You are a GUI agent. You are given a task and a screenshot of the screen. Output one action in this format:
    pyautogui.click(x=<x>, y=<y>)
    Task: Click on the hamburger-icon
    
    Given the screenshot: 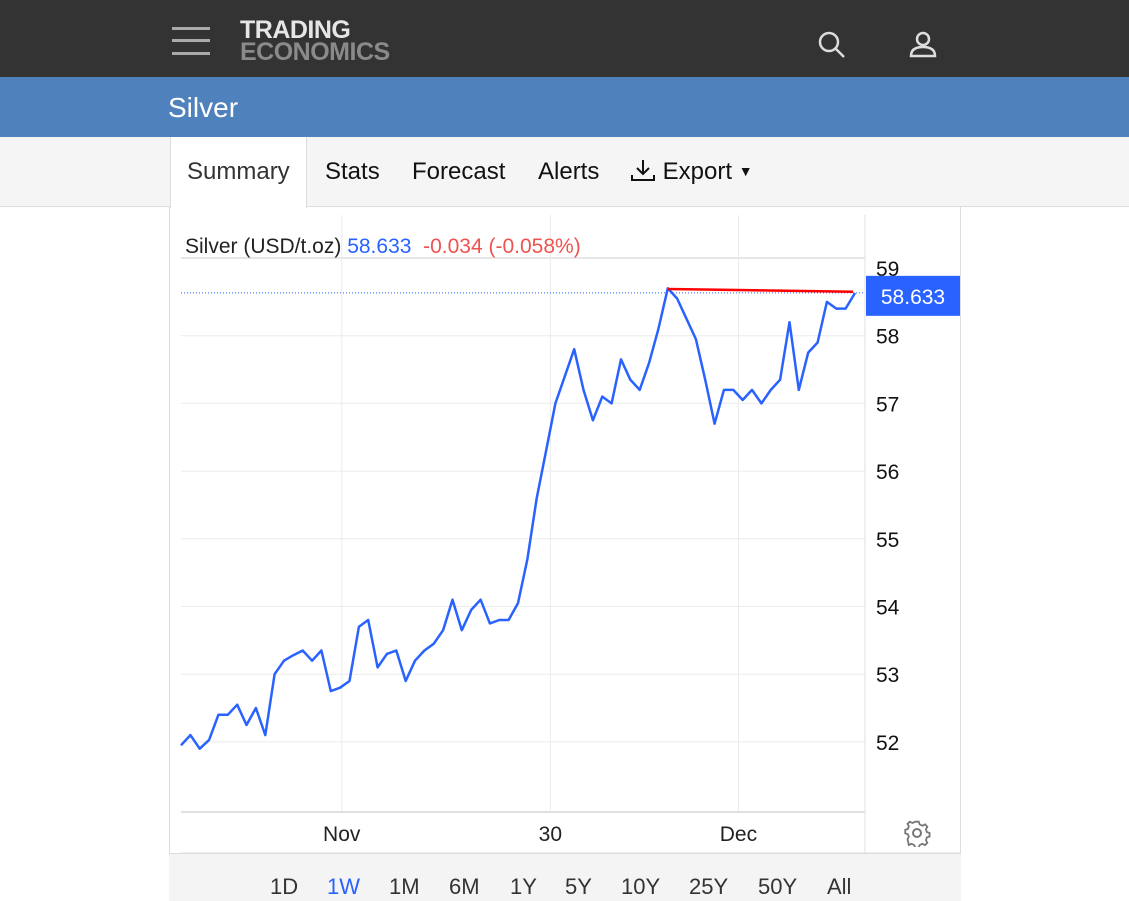 What is the action you would take?
    pyautogui.click(x=191, y=41)
    